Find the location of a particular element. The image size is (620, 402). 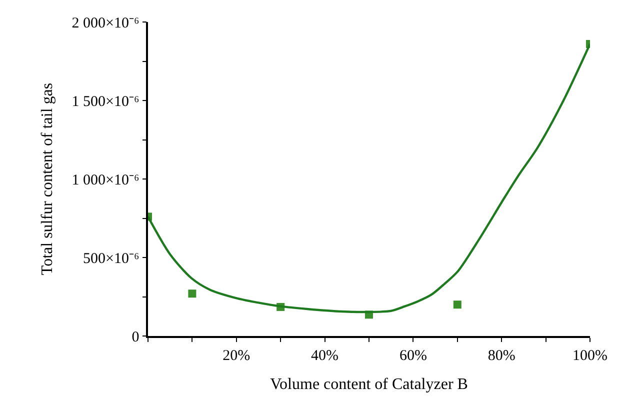

y-tick-label: 500×10⁻⁶ is located at coordinates (111, 258).